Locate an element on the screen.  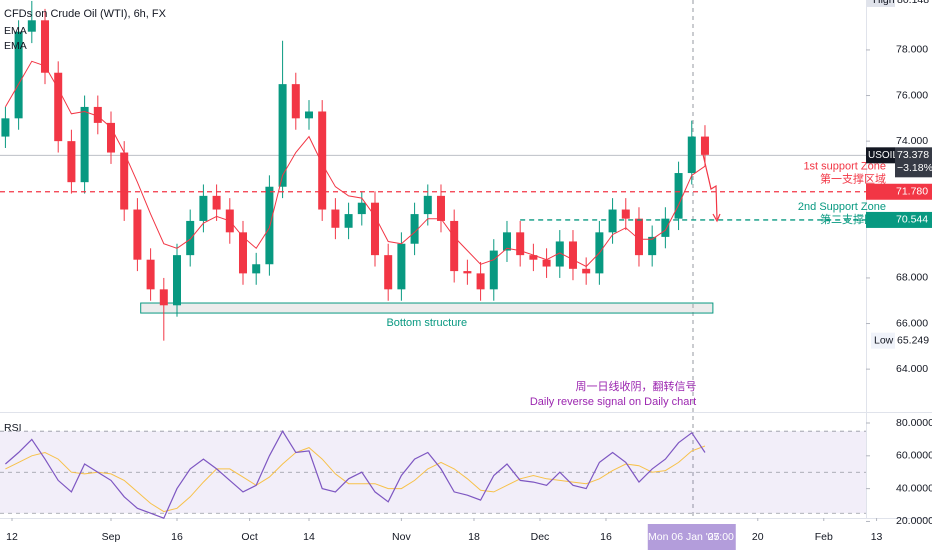
level-name: 1st support Zone is located at coordinates (844, 167).